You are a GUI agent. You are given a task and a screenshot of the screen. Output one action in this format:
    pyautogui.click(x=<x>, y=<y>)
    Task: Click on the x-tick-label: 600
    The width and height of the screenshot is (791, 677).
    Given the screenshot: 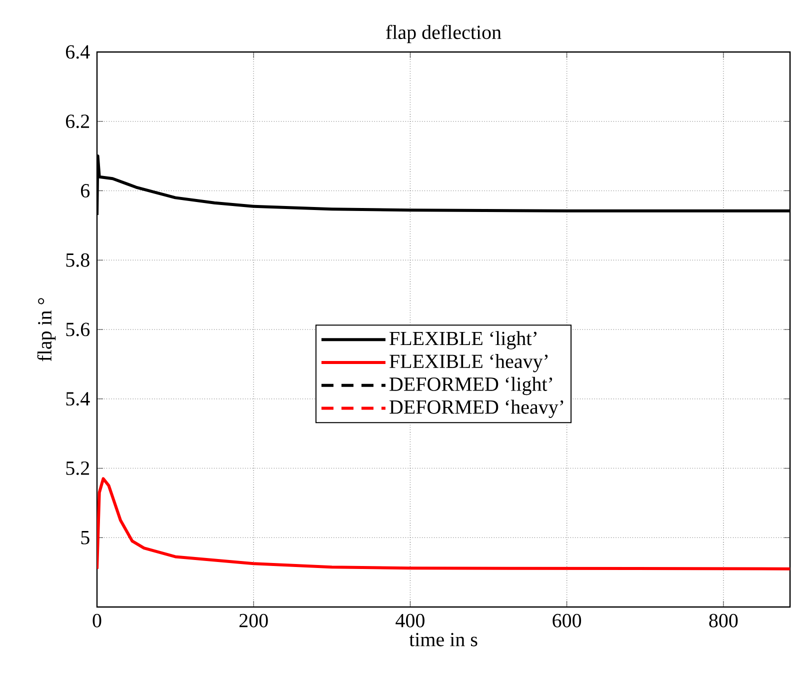 What is the action you would take?
    pyautogui.click(x=567, y=621)
    